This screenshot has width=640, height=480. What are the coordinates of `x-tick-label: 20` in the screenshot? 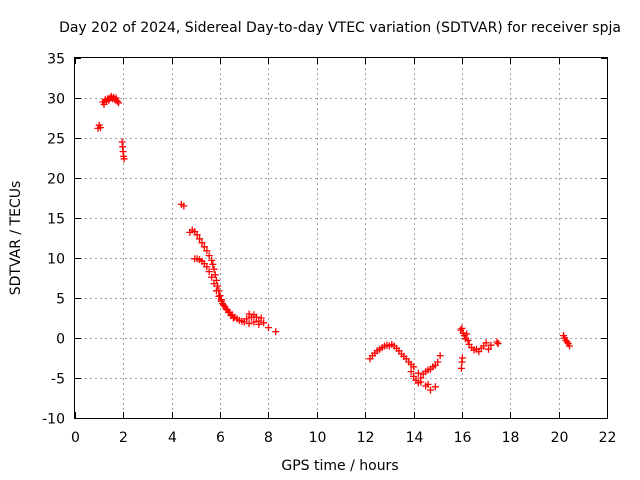 It's located at (560, 438).